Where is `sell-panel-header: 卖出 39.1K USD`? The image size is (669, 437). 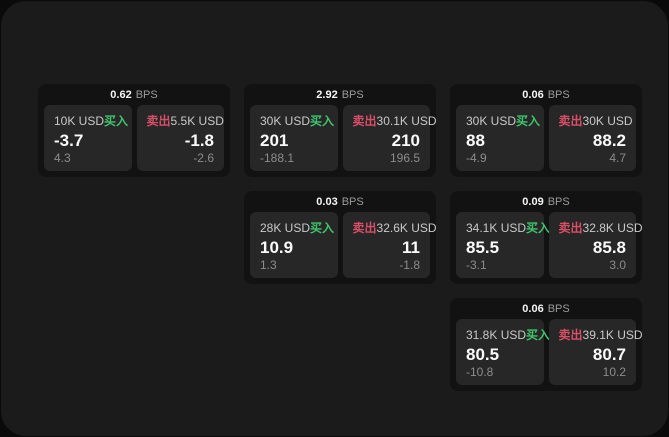
sell-panel-header: 卖出 39.1K USD is located at coordinates (600, 334).